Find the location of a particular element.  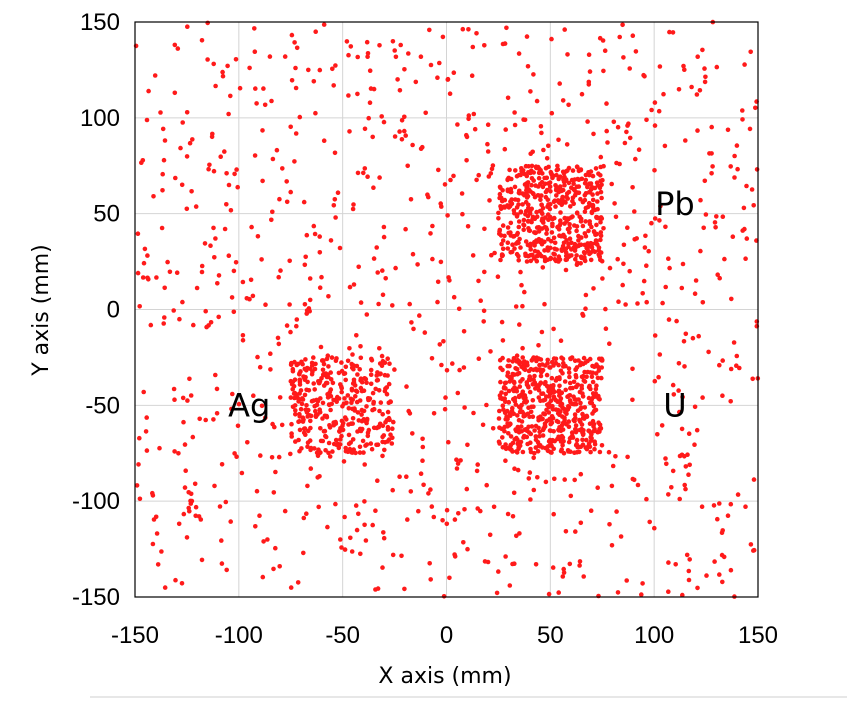

x-tick-label: 0 is located at coordinates (446, 635).